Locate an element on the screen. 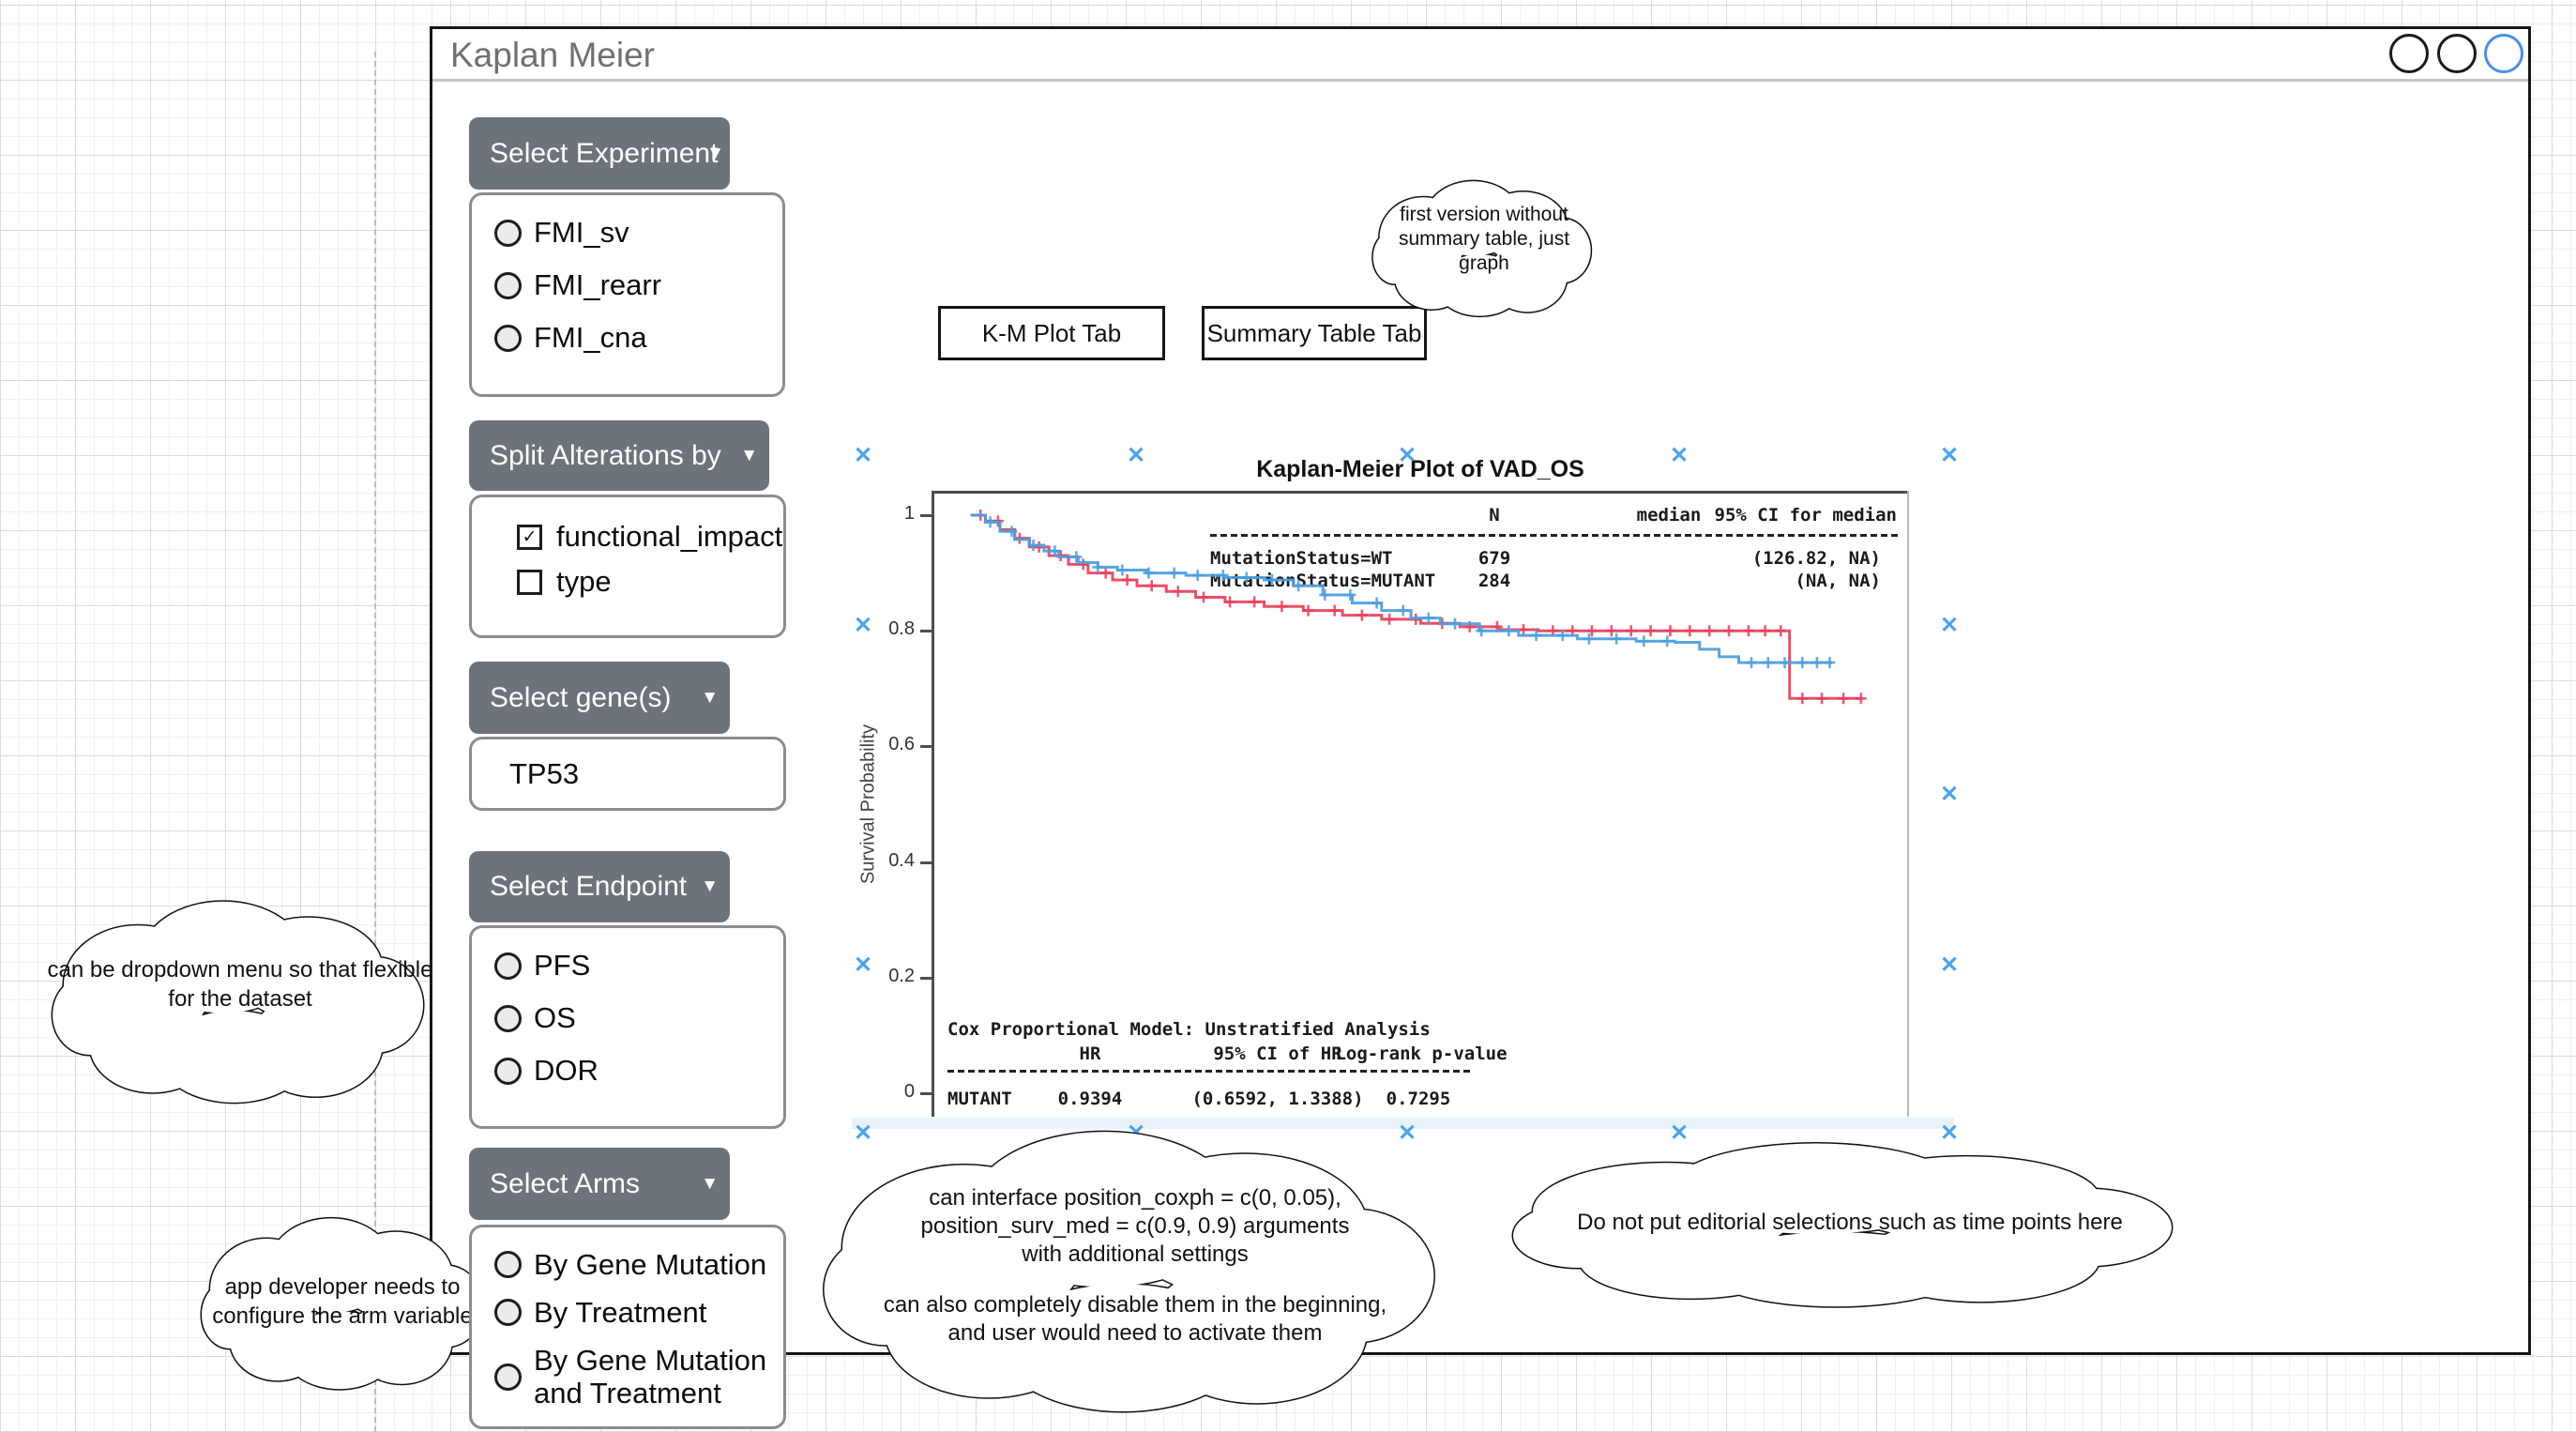 The height and width of the screenshot is (1432, 2576). plot-image-selection-strip is located at coordinates (1403, 1123).